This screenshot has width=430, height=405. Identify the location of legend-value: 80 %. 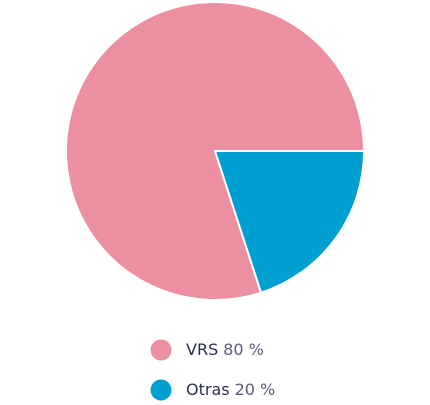
(243, 349).